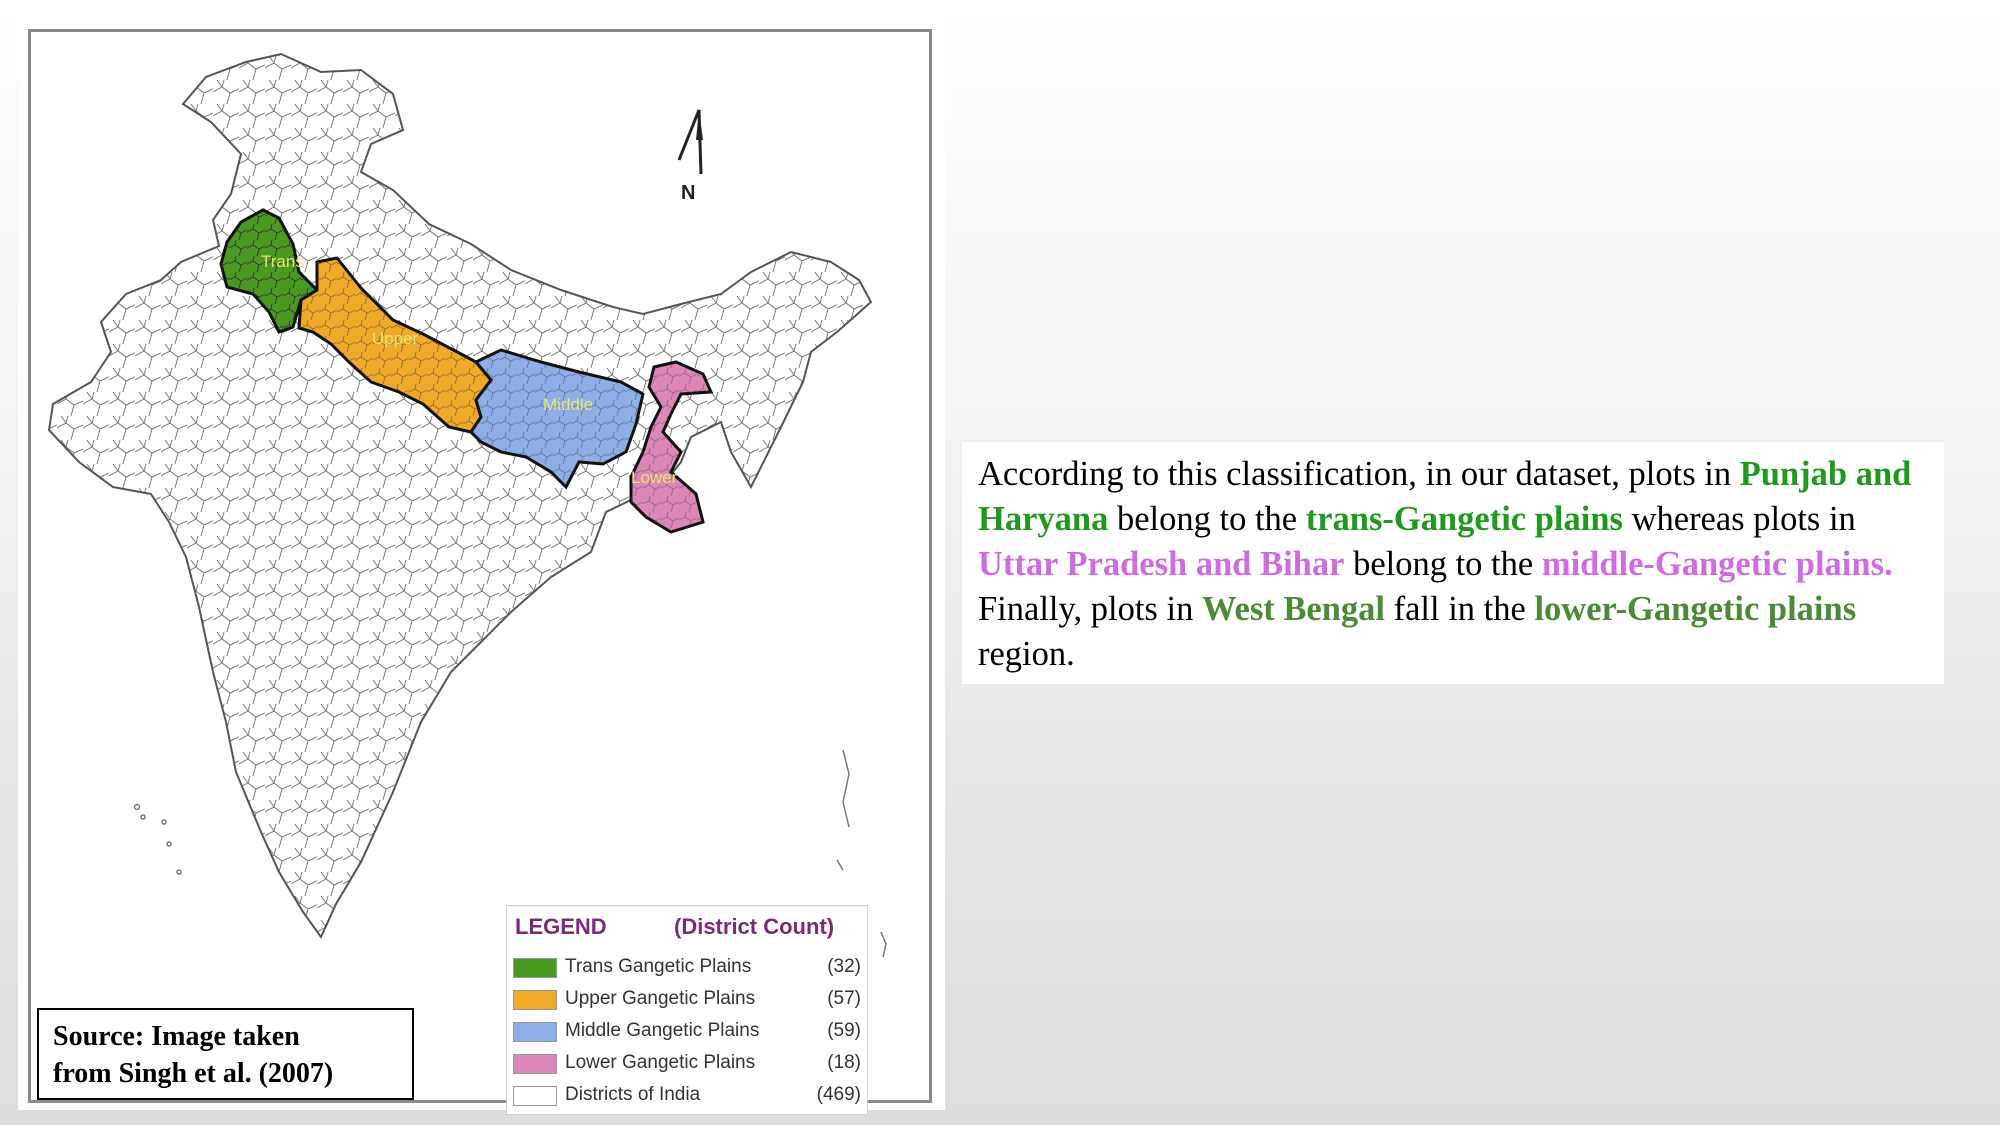 The image size is (2000, 1125). What do you see at coordinates (1739, 519) in the screenshot?
I see `text-segment: whereas plots in` at bounding box center [1739, 519].